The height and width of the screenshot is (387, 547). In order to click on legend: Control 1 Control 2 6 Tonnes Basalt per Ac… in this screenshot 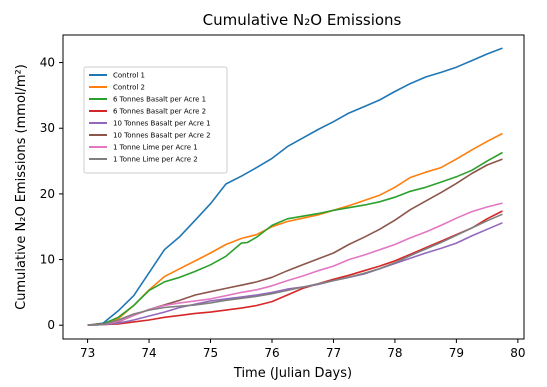, I will do `click(155, 120)`.